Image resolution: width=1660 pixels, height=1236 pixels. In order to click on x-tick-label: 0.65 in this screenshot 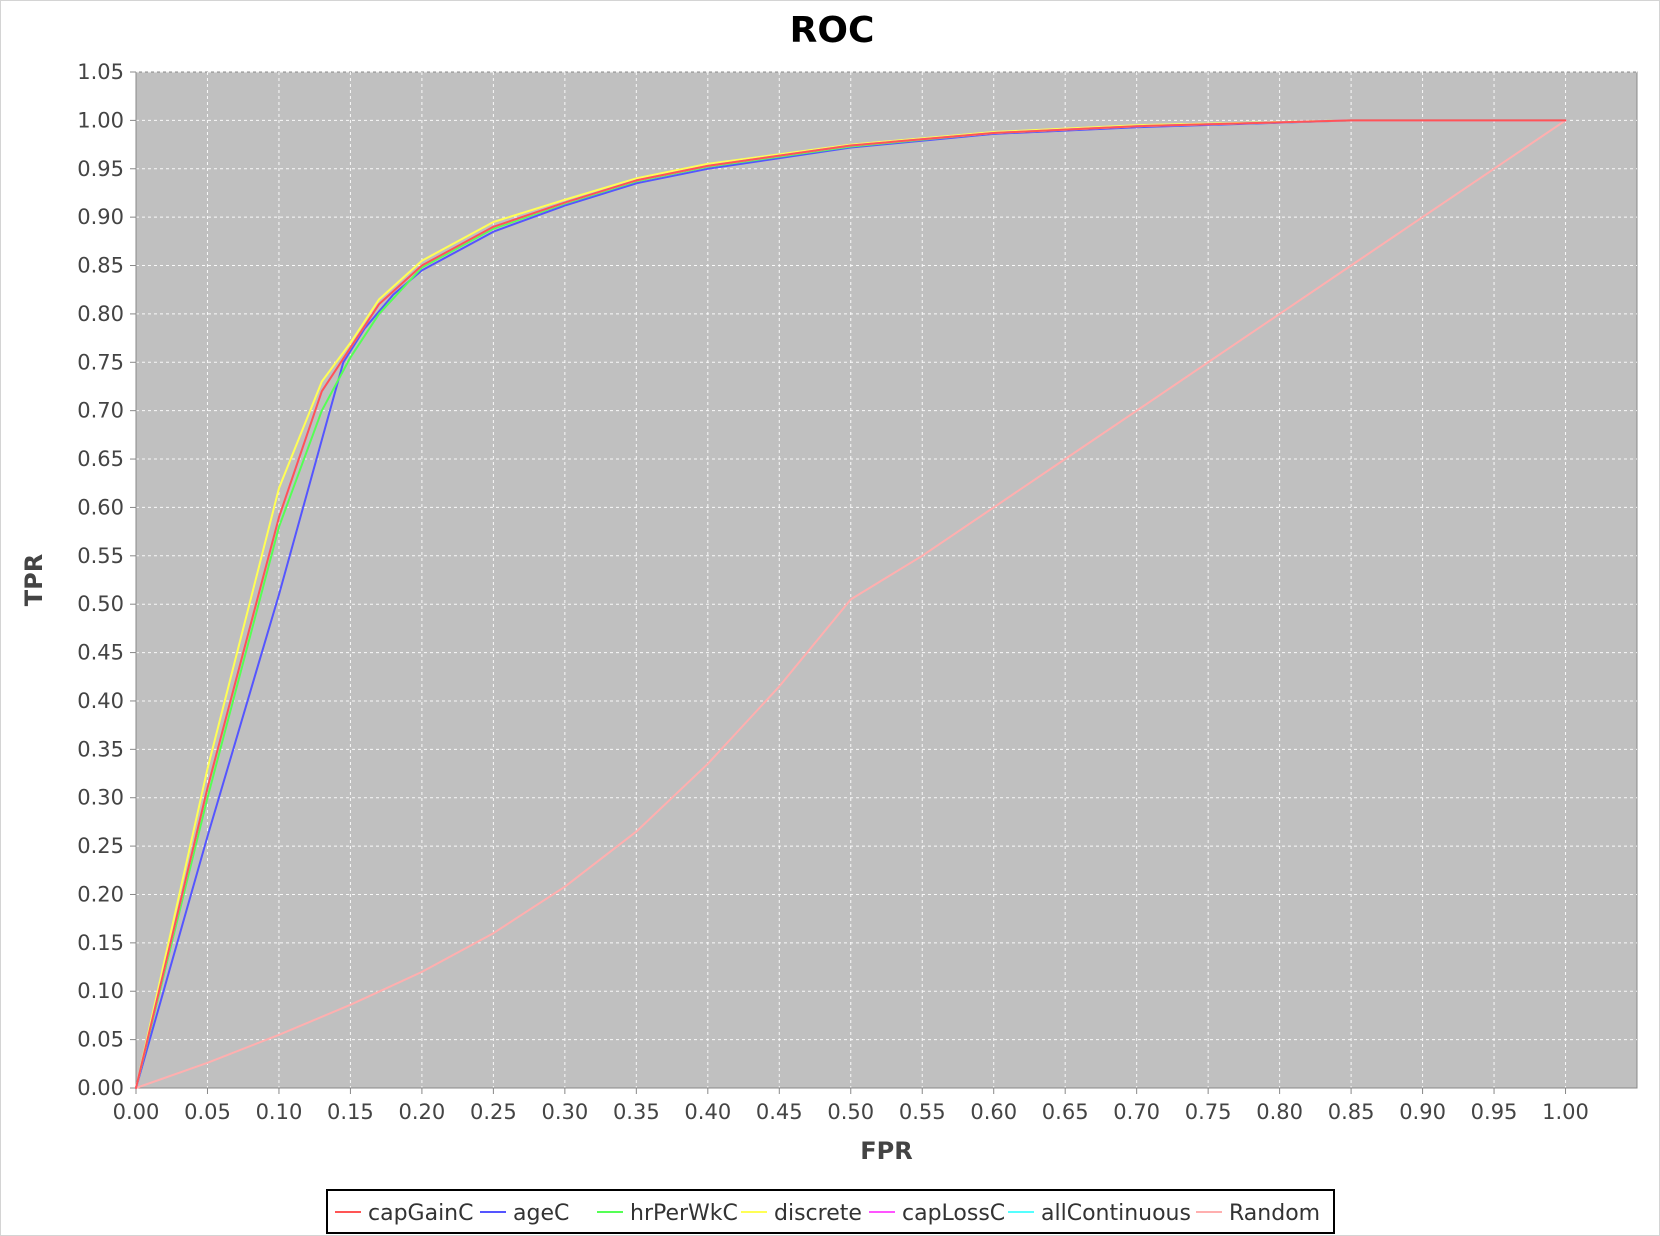, I will do `click(1065, 1112)`.